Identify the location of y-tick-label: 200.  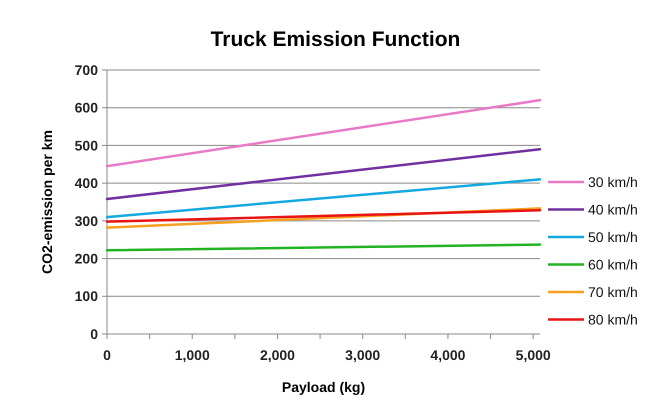
(86, 258).